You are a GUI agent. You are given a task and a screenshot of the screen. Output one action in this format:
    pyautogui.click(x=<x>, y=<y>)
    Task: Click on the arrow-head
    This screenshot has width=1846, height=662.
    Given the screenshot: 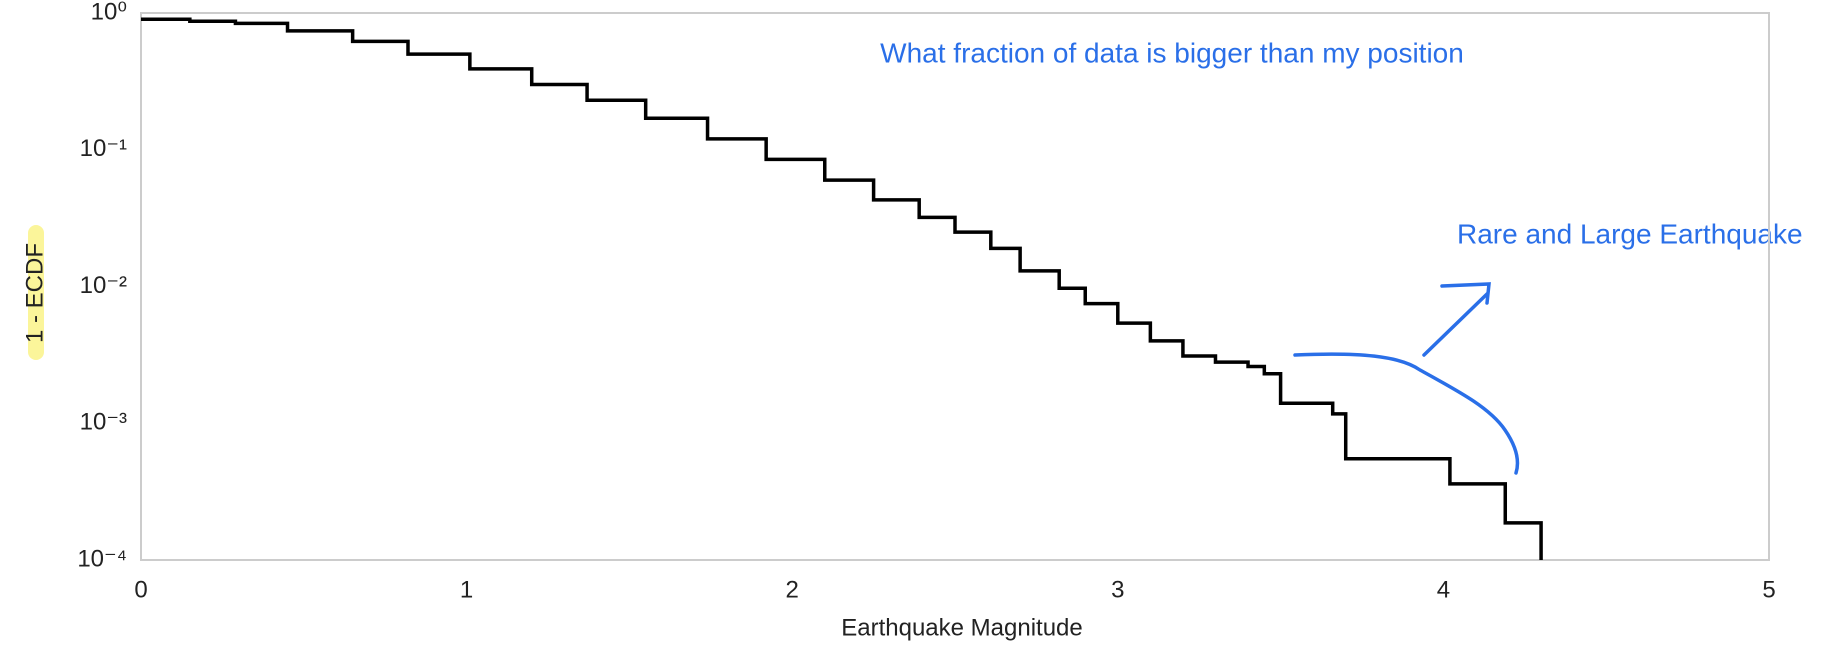 What is the action you would take?
    pyautogui.click(x=1465, y=293)
    